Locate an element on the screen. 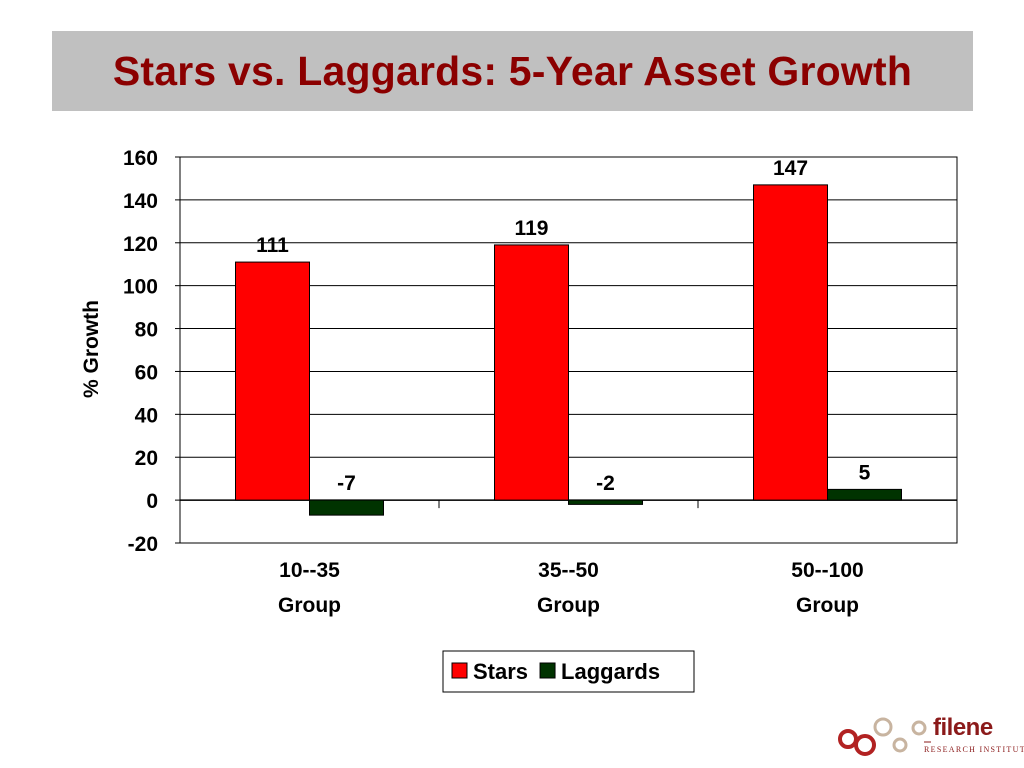  y-tick-label: 100 is located at coordinates (140, 287).